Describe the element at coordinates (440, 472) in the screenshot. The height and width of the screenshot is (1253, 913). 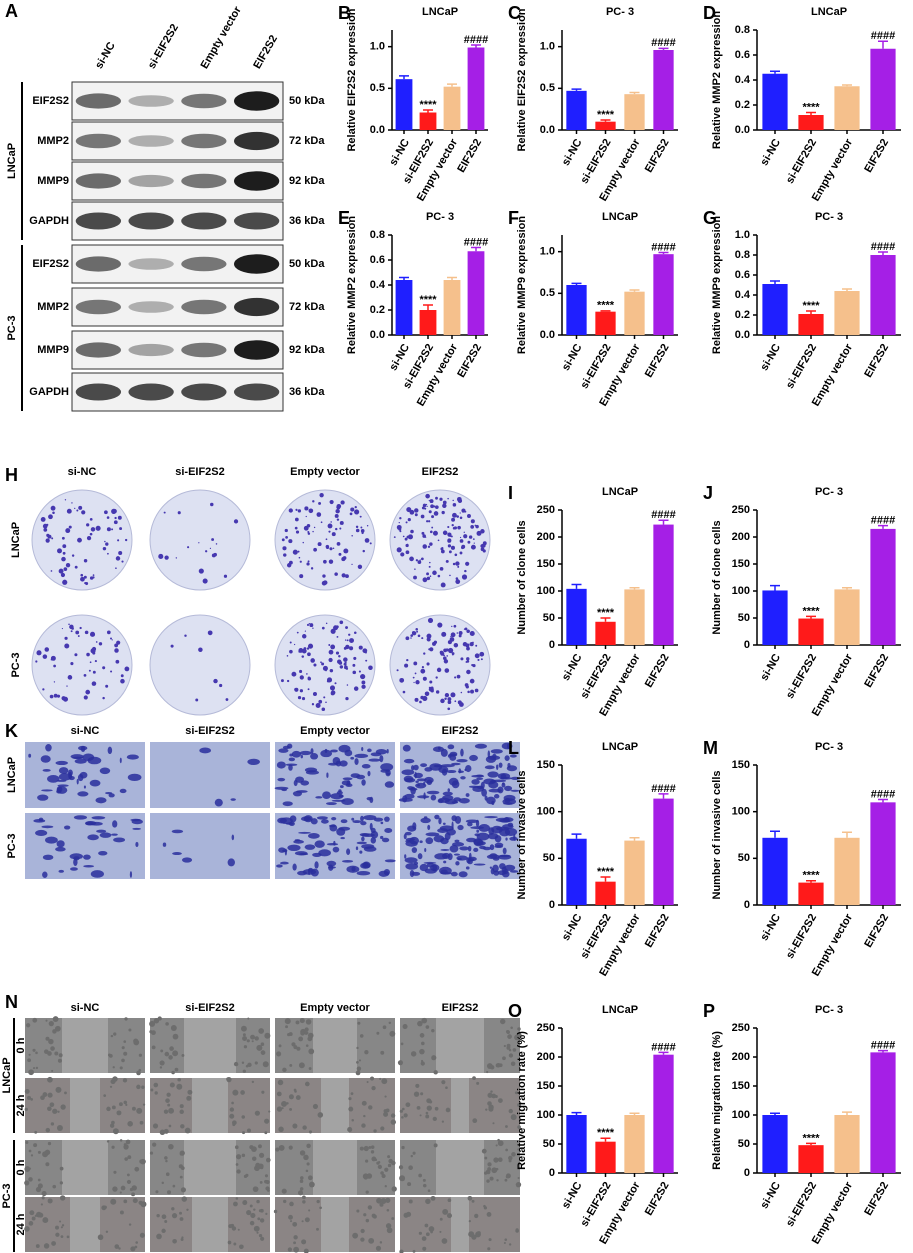
I see `column-label: EIF2S2` at that location.